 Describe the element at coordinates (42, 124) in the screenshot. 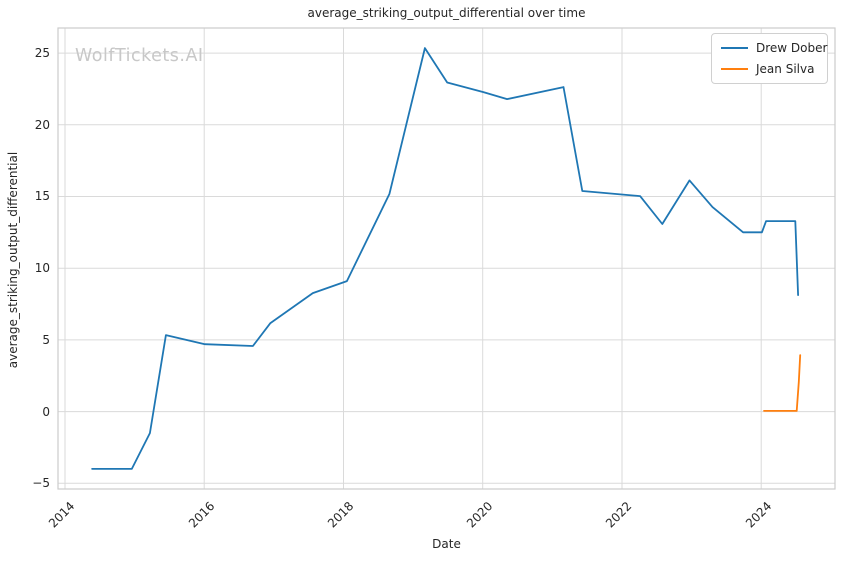

I see `y-tick-label: 20` at that location.